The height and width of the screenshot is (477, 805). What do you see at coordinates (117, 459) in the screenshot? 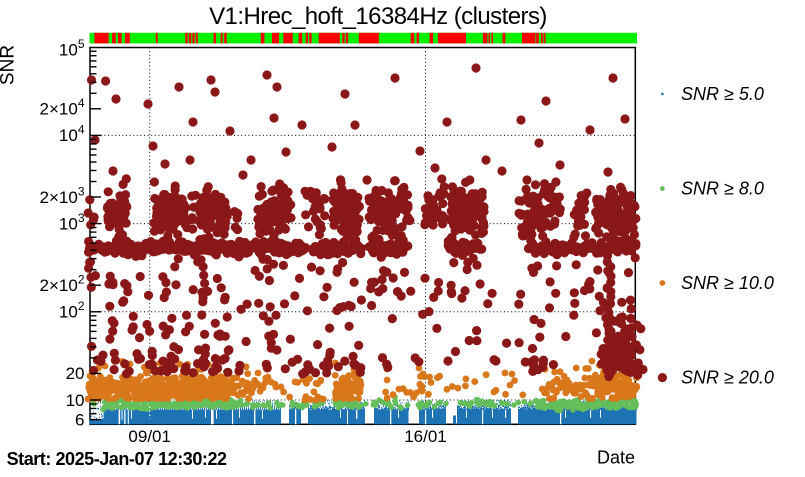
I see `svg-text: Start: 2025-Jan-07 12:30:22` at bounding box center [117, 459].